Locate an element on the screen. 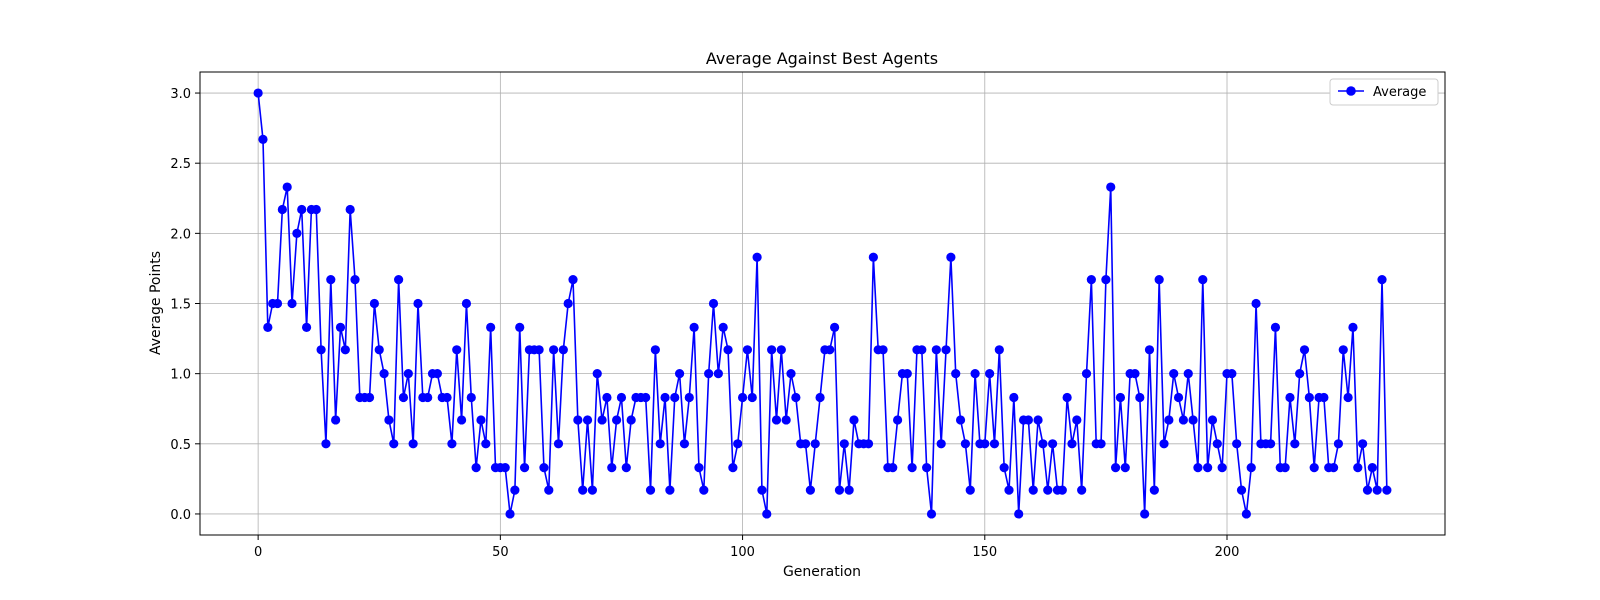 Image resolution: width=1600 pixels, height=600 pixels. legend-box is located at coordinates (1384, 92).